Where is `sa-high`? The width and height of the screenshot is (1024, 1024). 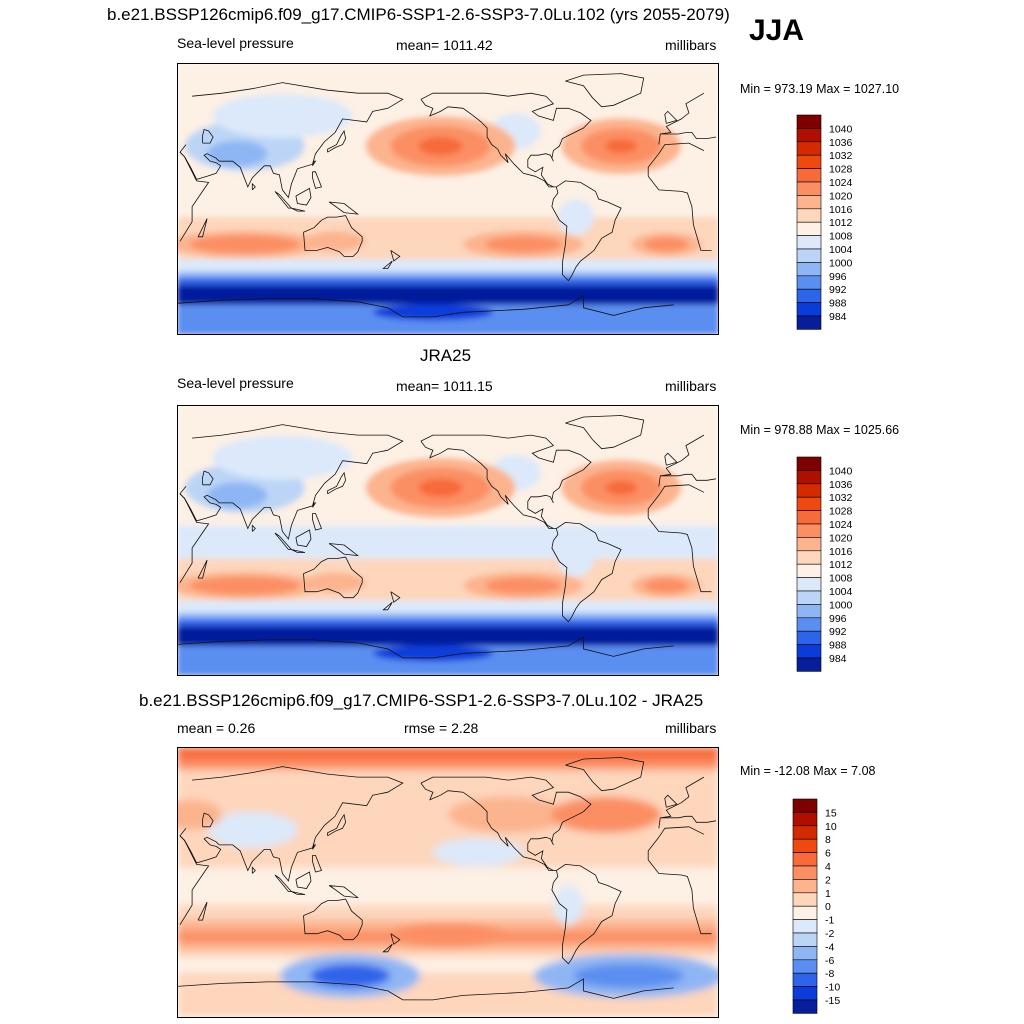 sa-high is located at coordinates (666, 244).